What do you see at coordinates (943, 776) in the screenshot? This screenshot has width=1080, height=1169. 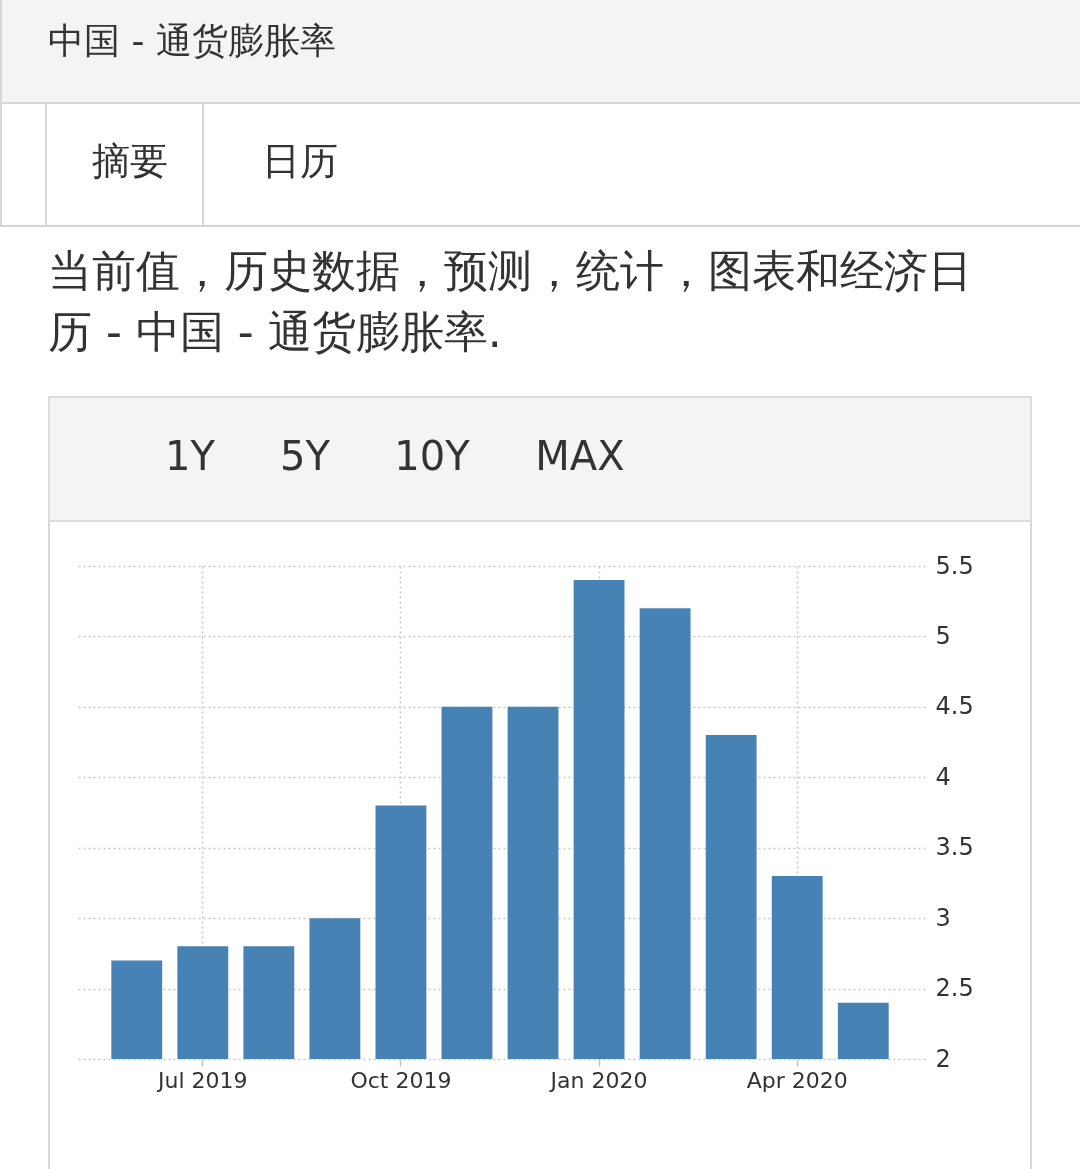 I see `y-tick-label: 4` at bounding box center [943, 776].